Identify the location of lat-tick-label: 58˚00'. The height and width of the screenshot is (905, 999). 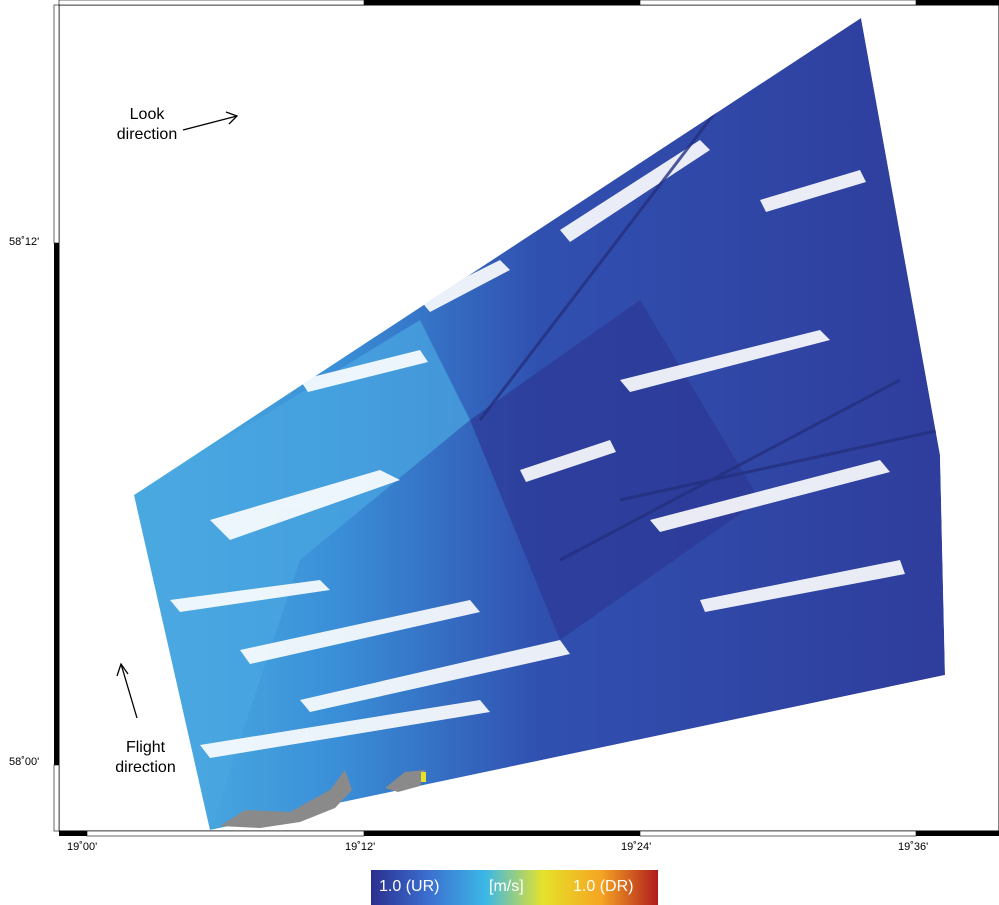
(24, 762).